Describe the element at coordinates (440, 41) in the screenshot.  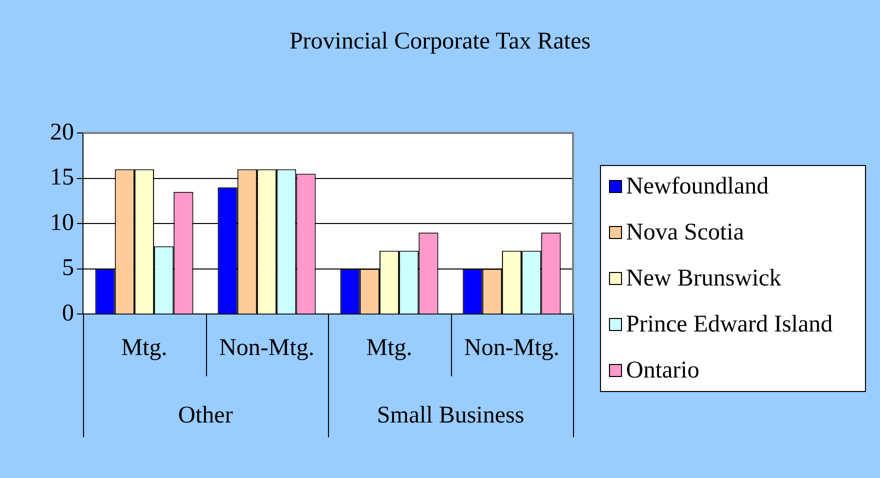
I see `chart-title: Provincial Corporate Tax Rates` at that location.